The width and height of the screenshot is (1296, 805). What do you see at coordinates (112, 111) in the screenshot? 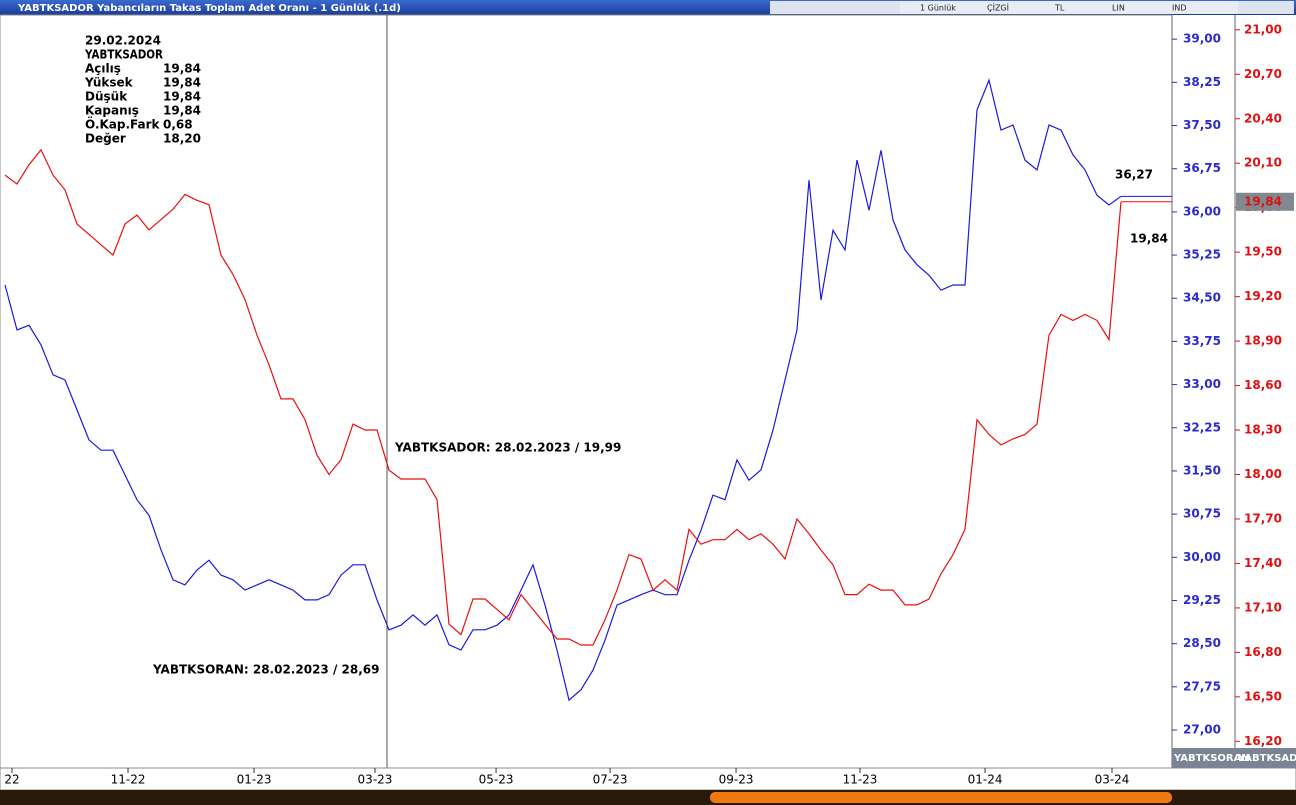
I see `info-label: Kapanış` at bounding box center [112, 111].